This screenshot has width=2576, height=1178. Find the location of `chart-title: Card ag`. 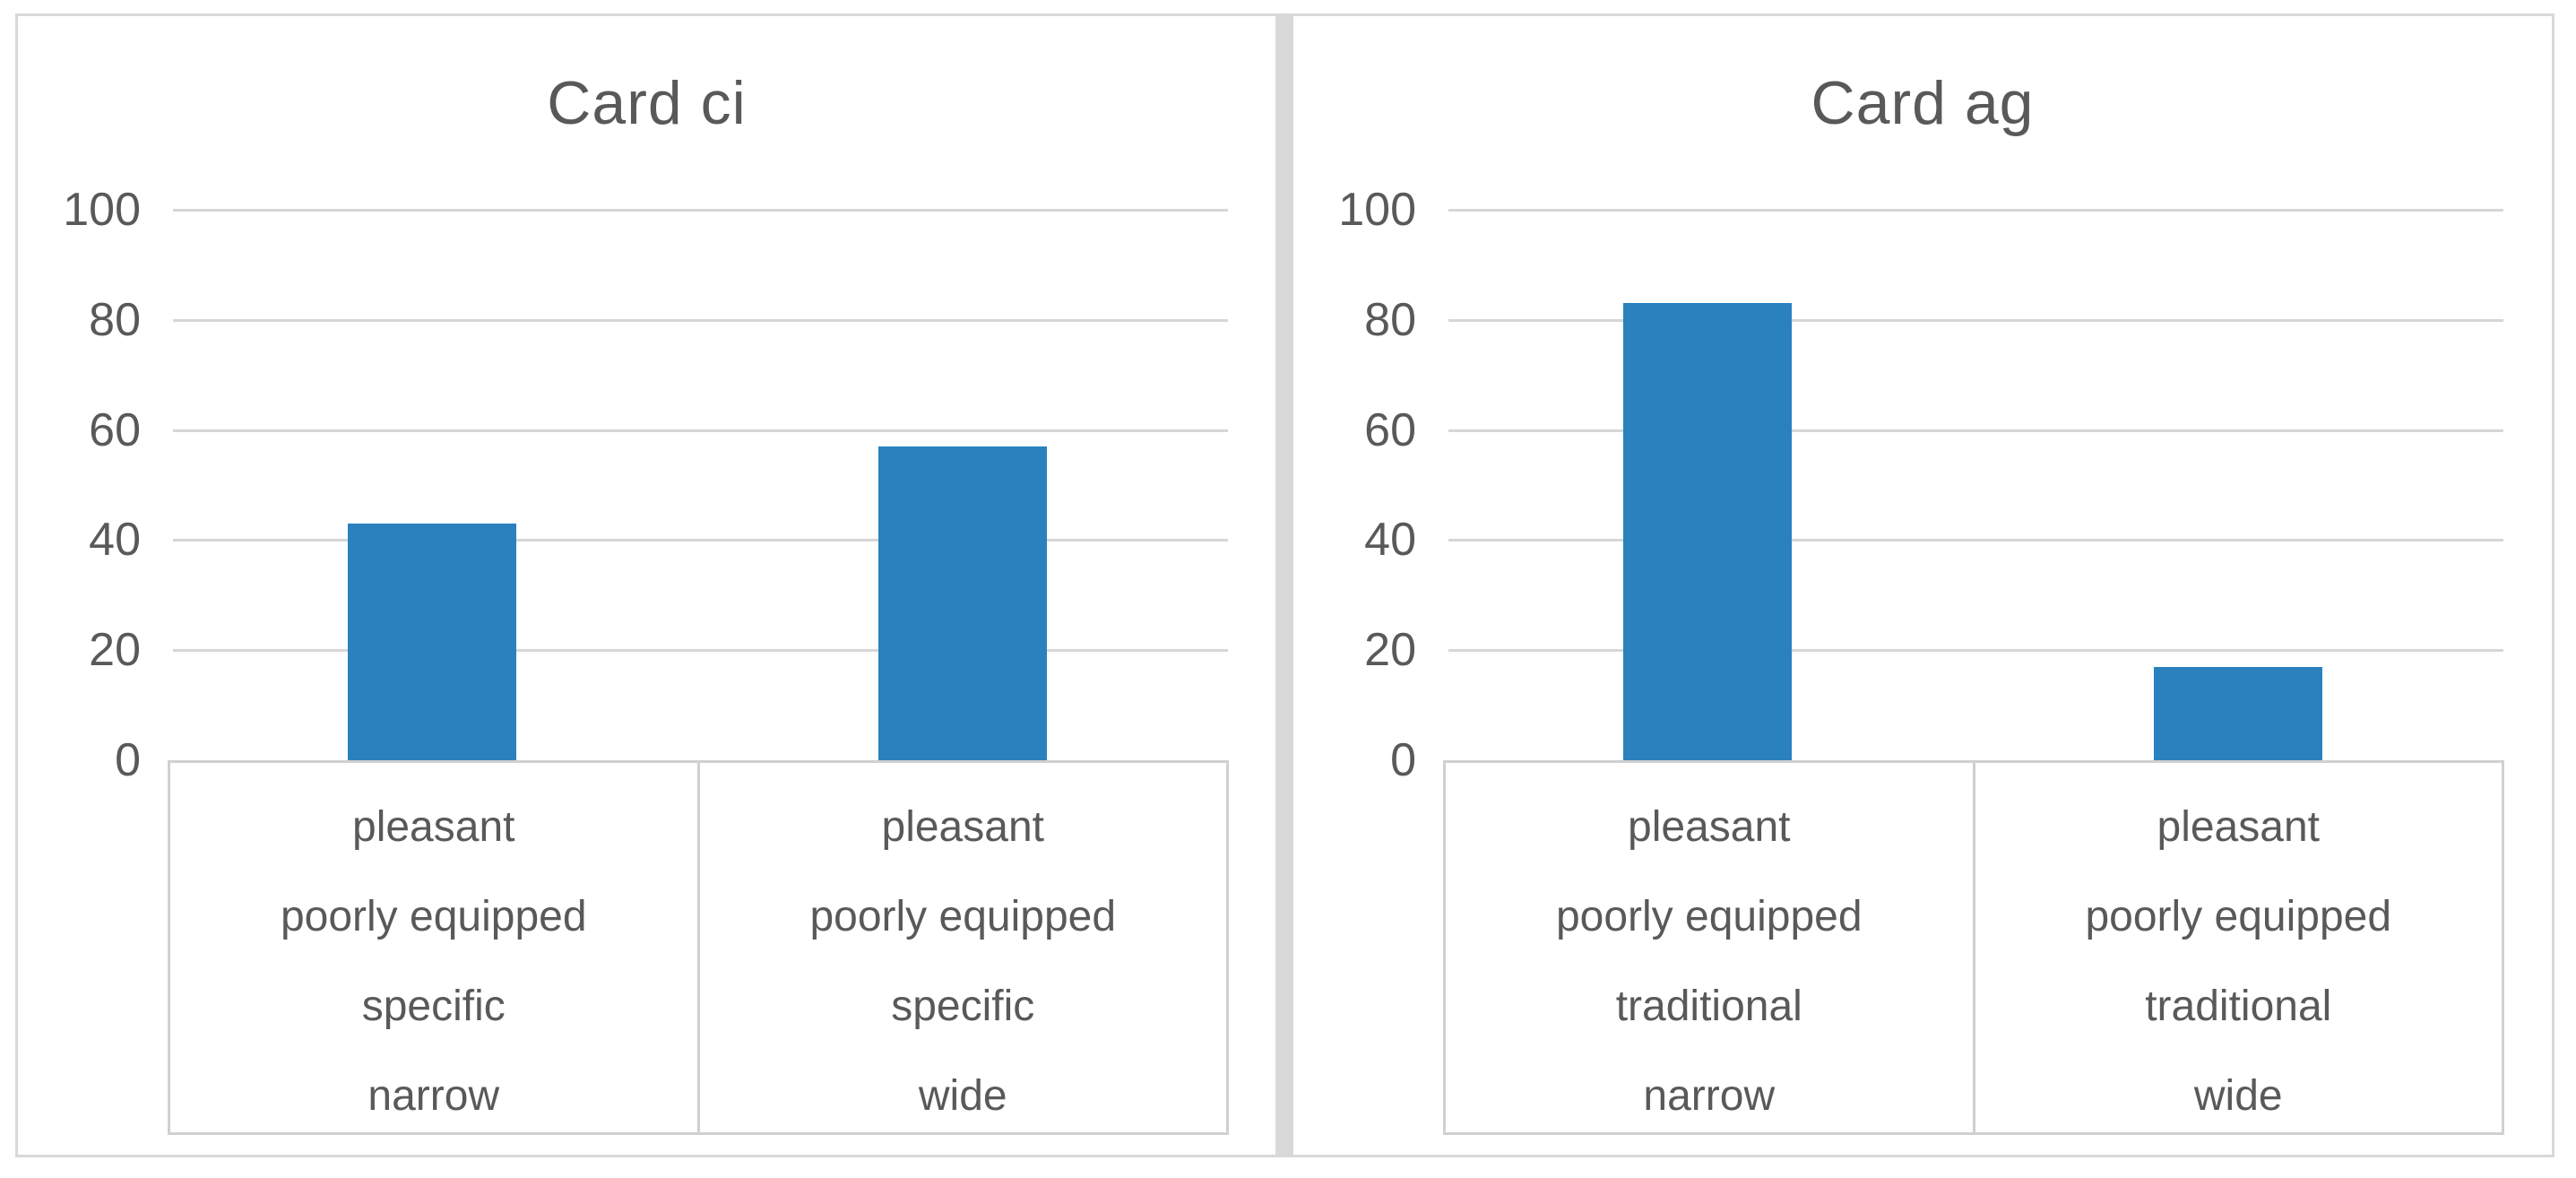

chart-title: Card ag is located at coordinates (1923, 103).